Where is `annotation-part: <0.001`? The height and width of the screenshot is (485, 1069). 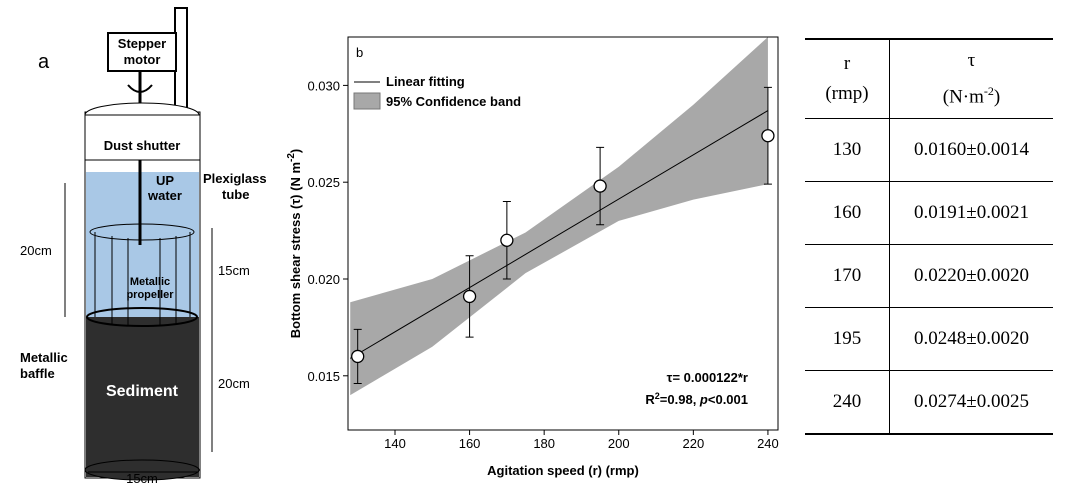 annotation-part: <0.001 is located at coordinates (728, 399).